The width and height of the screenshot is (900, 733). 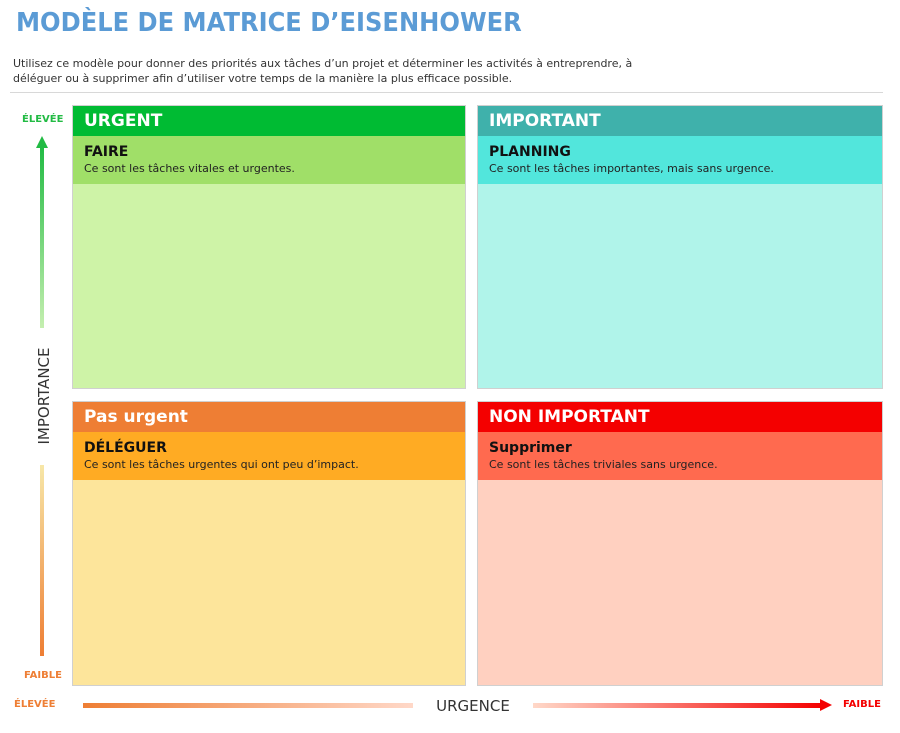 I want to click on right-arrow-icon, so click(x=826, y=705).